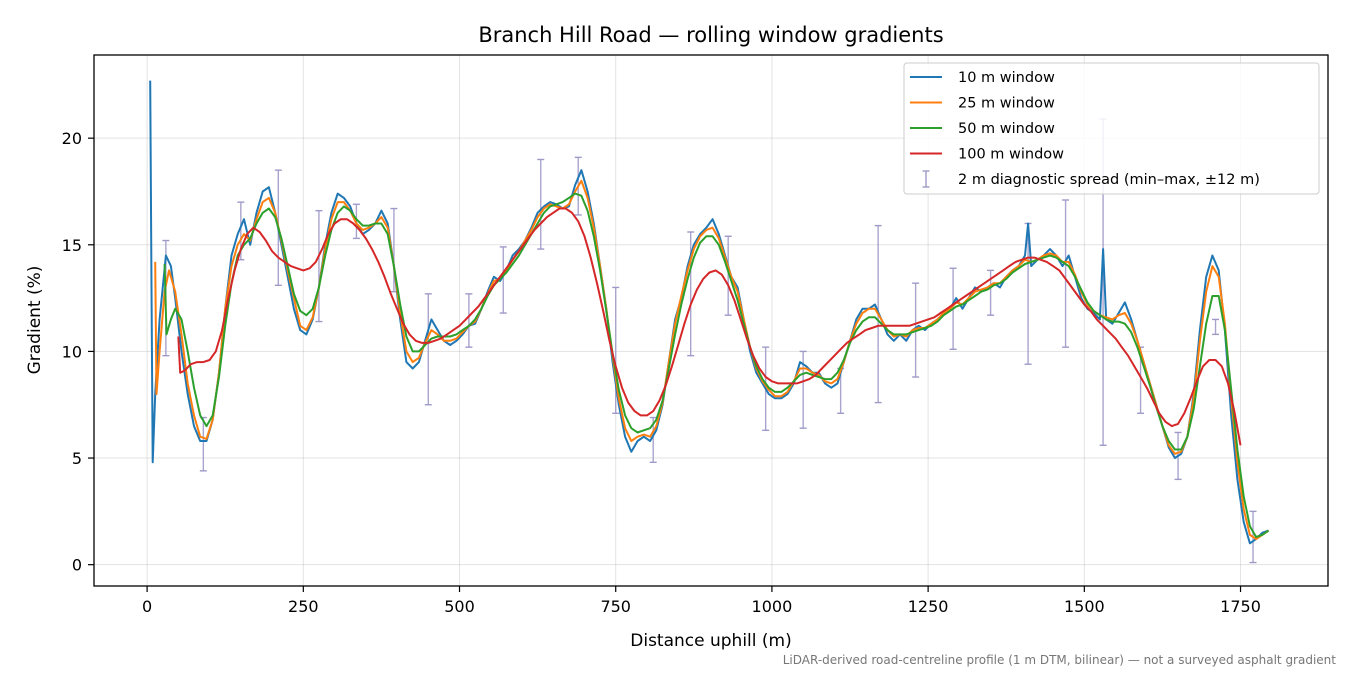 Image resolution: width=1350 pixels, height=675 pixels. What do you see at coordinates (1109, 180) in the screenshot?
I see `legend-label: 2 m diagnostic spread (min–max, ±12 m)` at bounding box center [1109, 180].